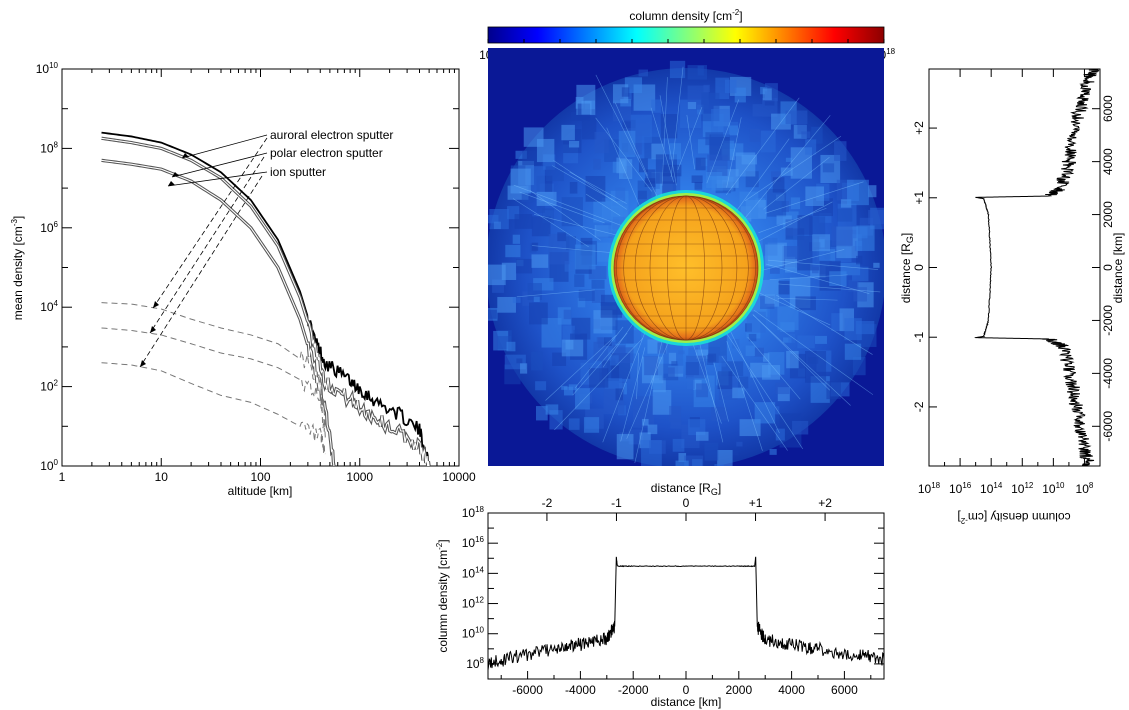 The width and height of the screenshot is (1129, 710). Describe the element at coordinates (1013, 517) in the screenshot. I see `panel-d-bottom-label: column density [cm-2]` at that location.